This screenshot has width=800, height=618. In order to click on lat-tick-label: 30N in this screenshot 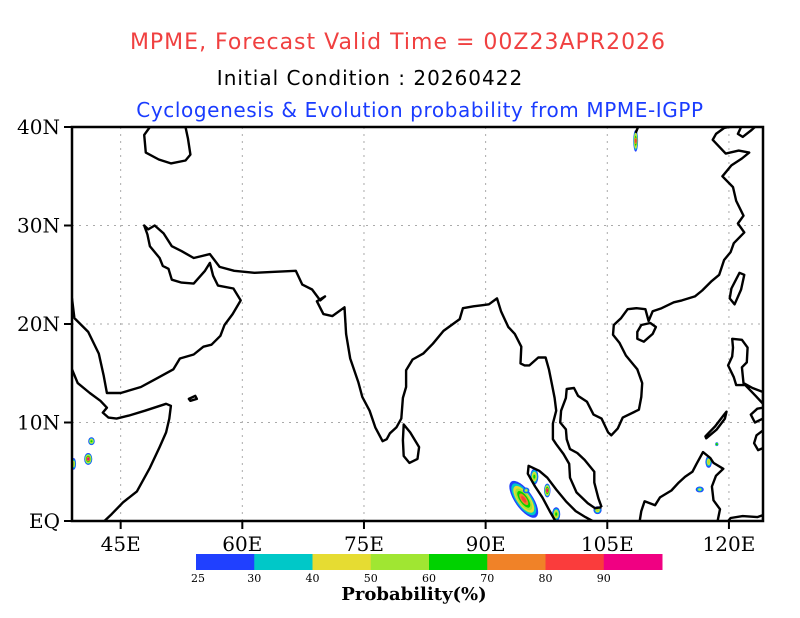, I will do `click(38, 226)`.